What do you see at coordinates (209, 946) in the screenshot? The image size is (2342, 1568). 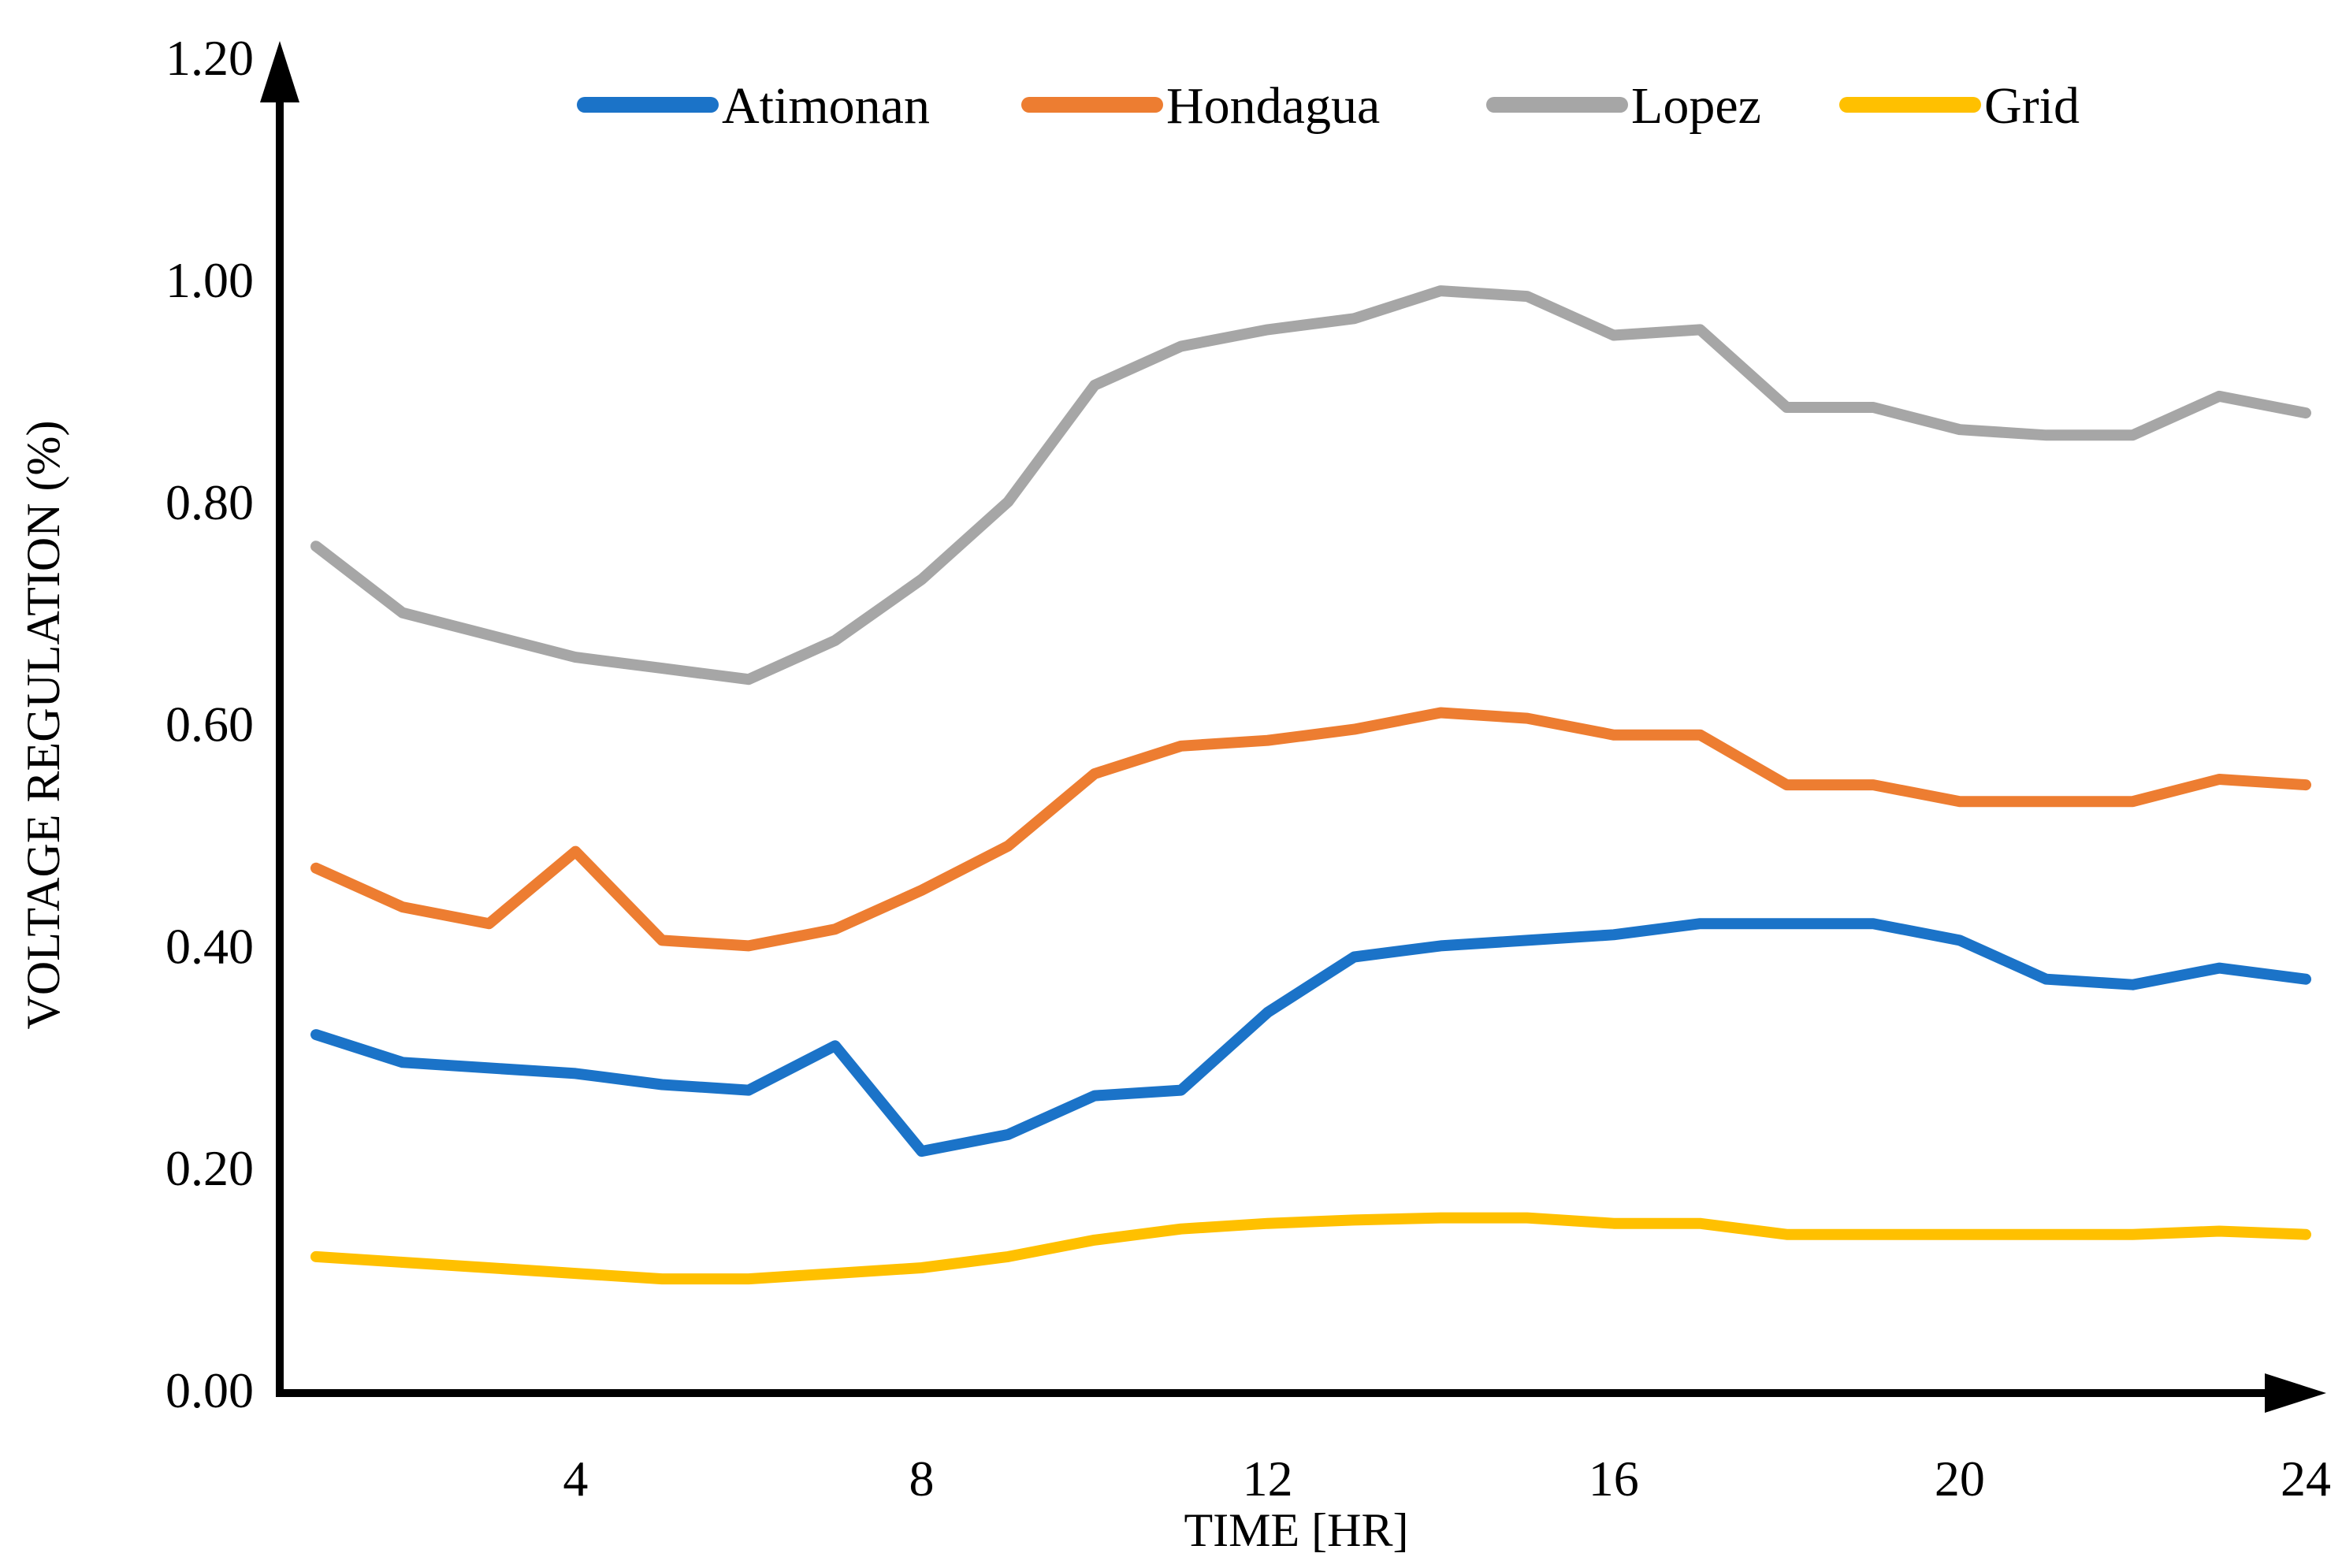 I see `y-tick-label-0.40: 0.40` at bounding box center [209, 946].